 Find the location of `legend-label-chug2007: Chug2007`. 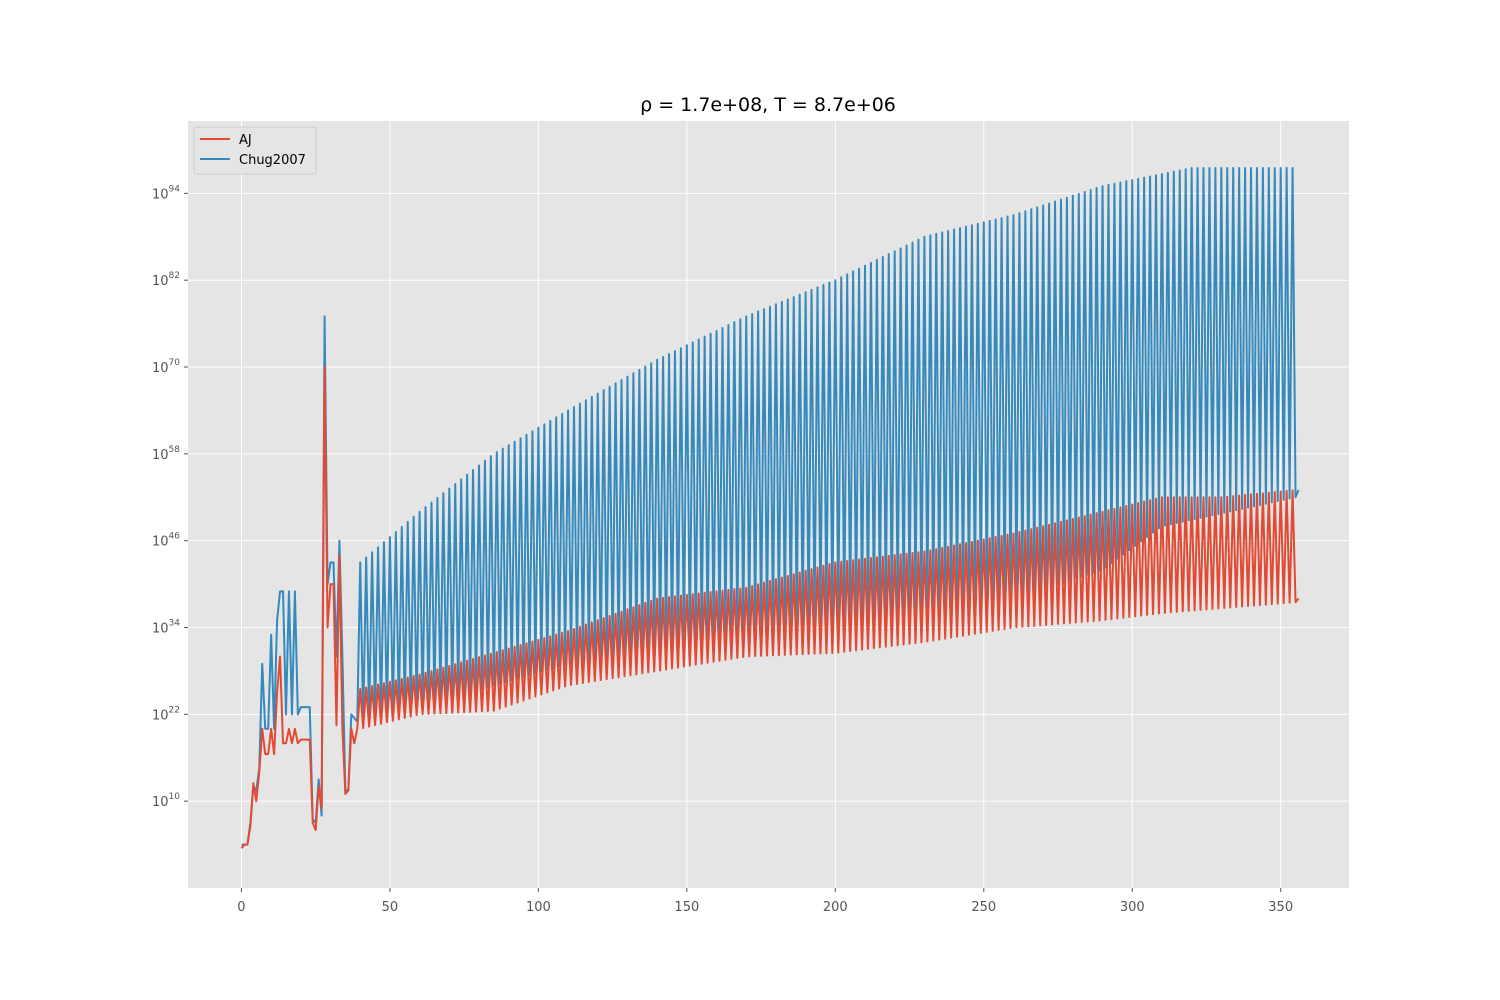

legend-label-chug2007: Chug2007 is located at coordinates (272, 160).